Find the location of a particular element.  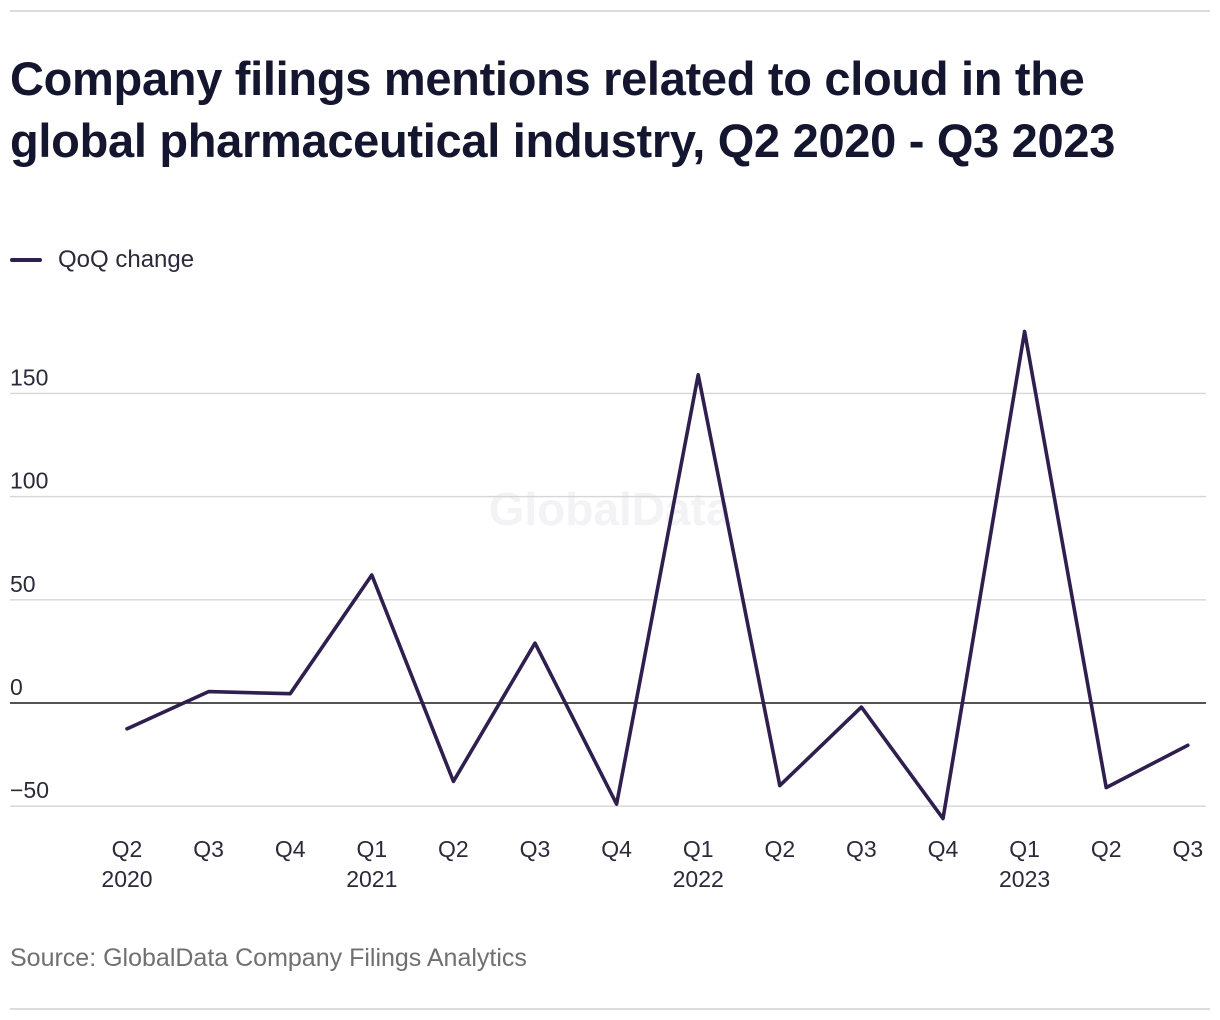

y-tick-label: −50 is located at coordinates (29, 790).